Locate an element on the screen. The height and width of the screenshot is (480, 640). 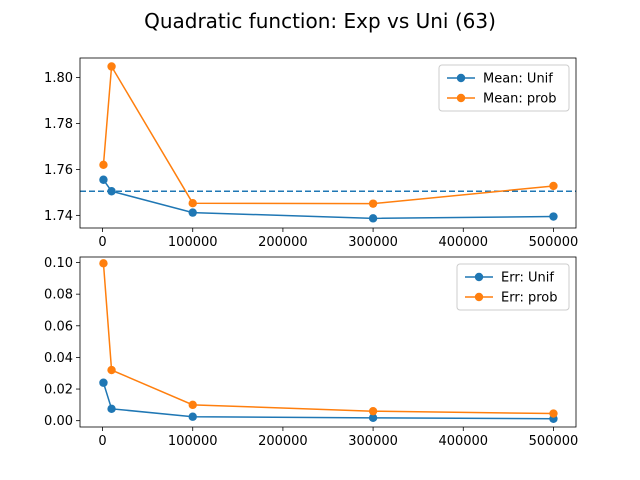
legend: Err: Unif Err: prob is located at coordinates (513, 287).